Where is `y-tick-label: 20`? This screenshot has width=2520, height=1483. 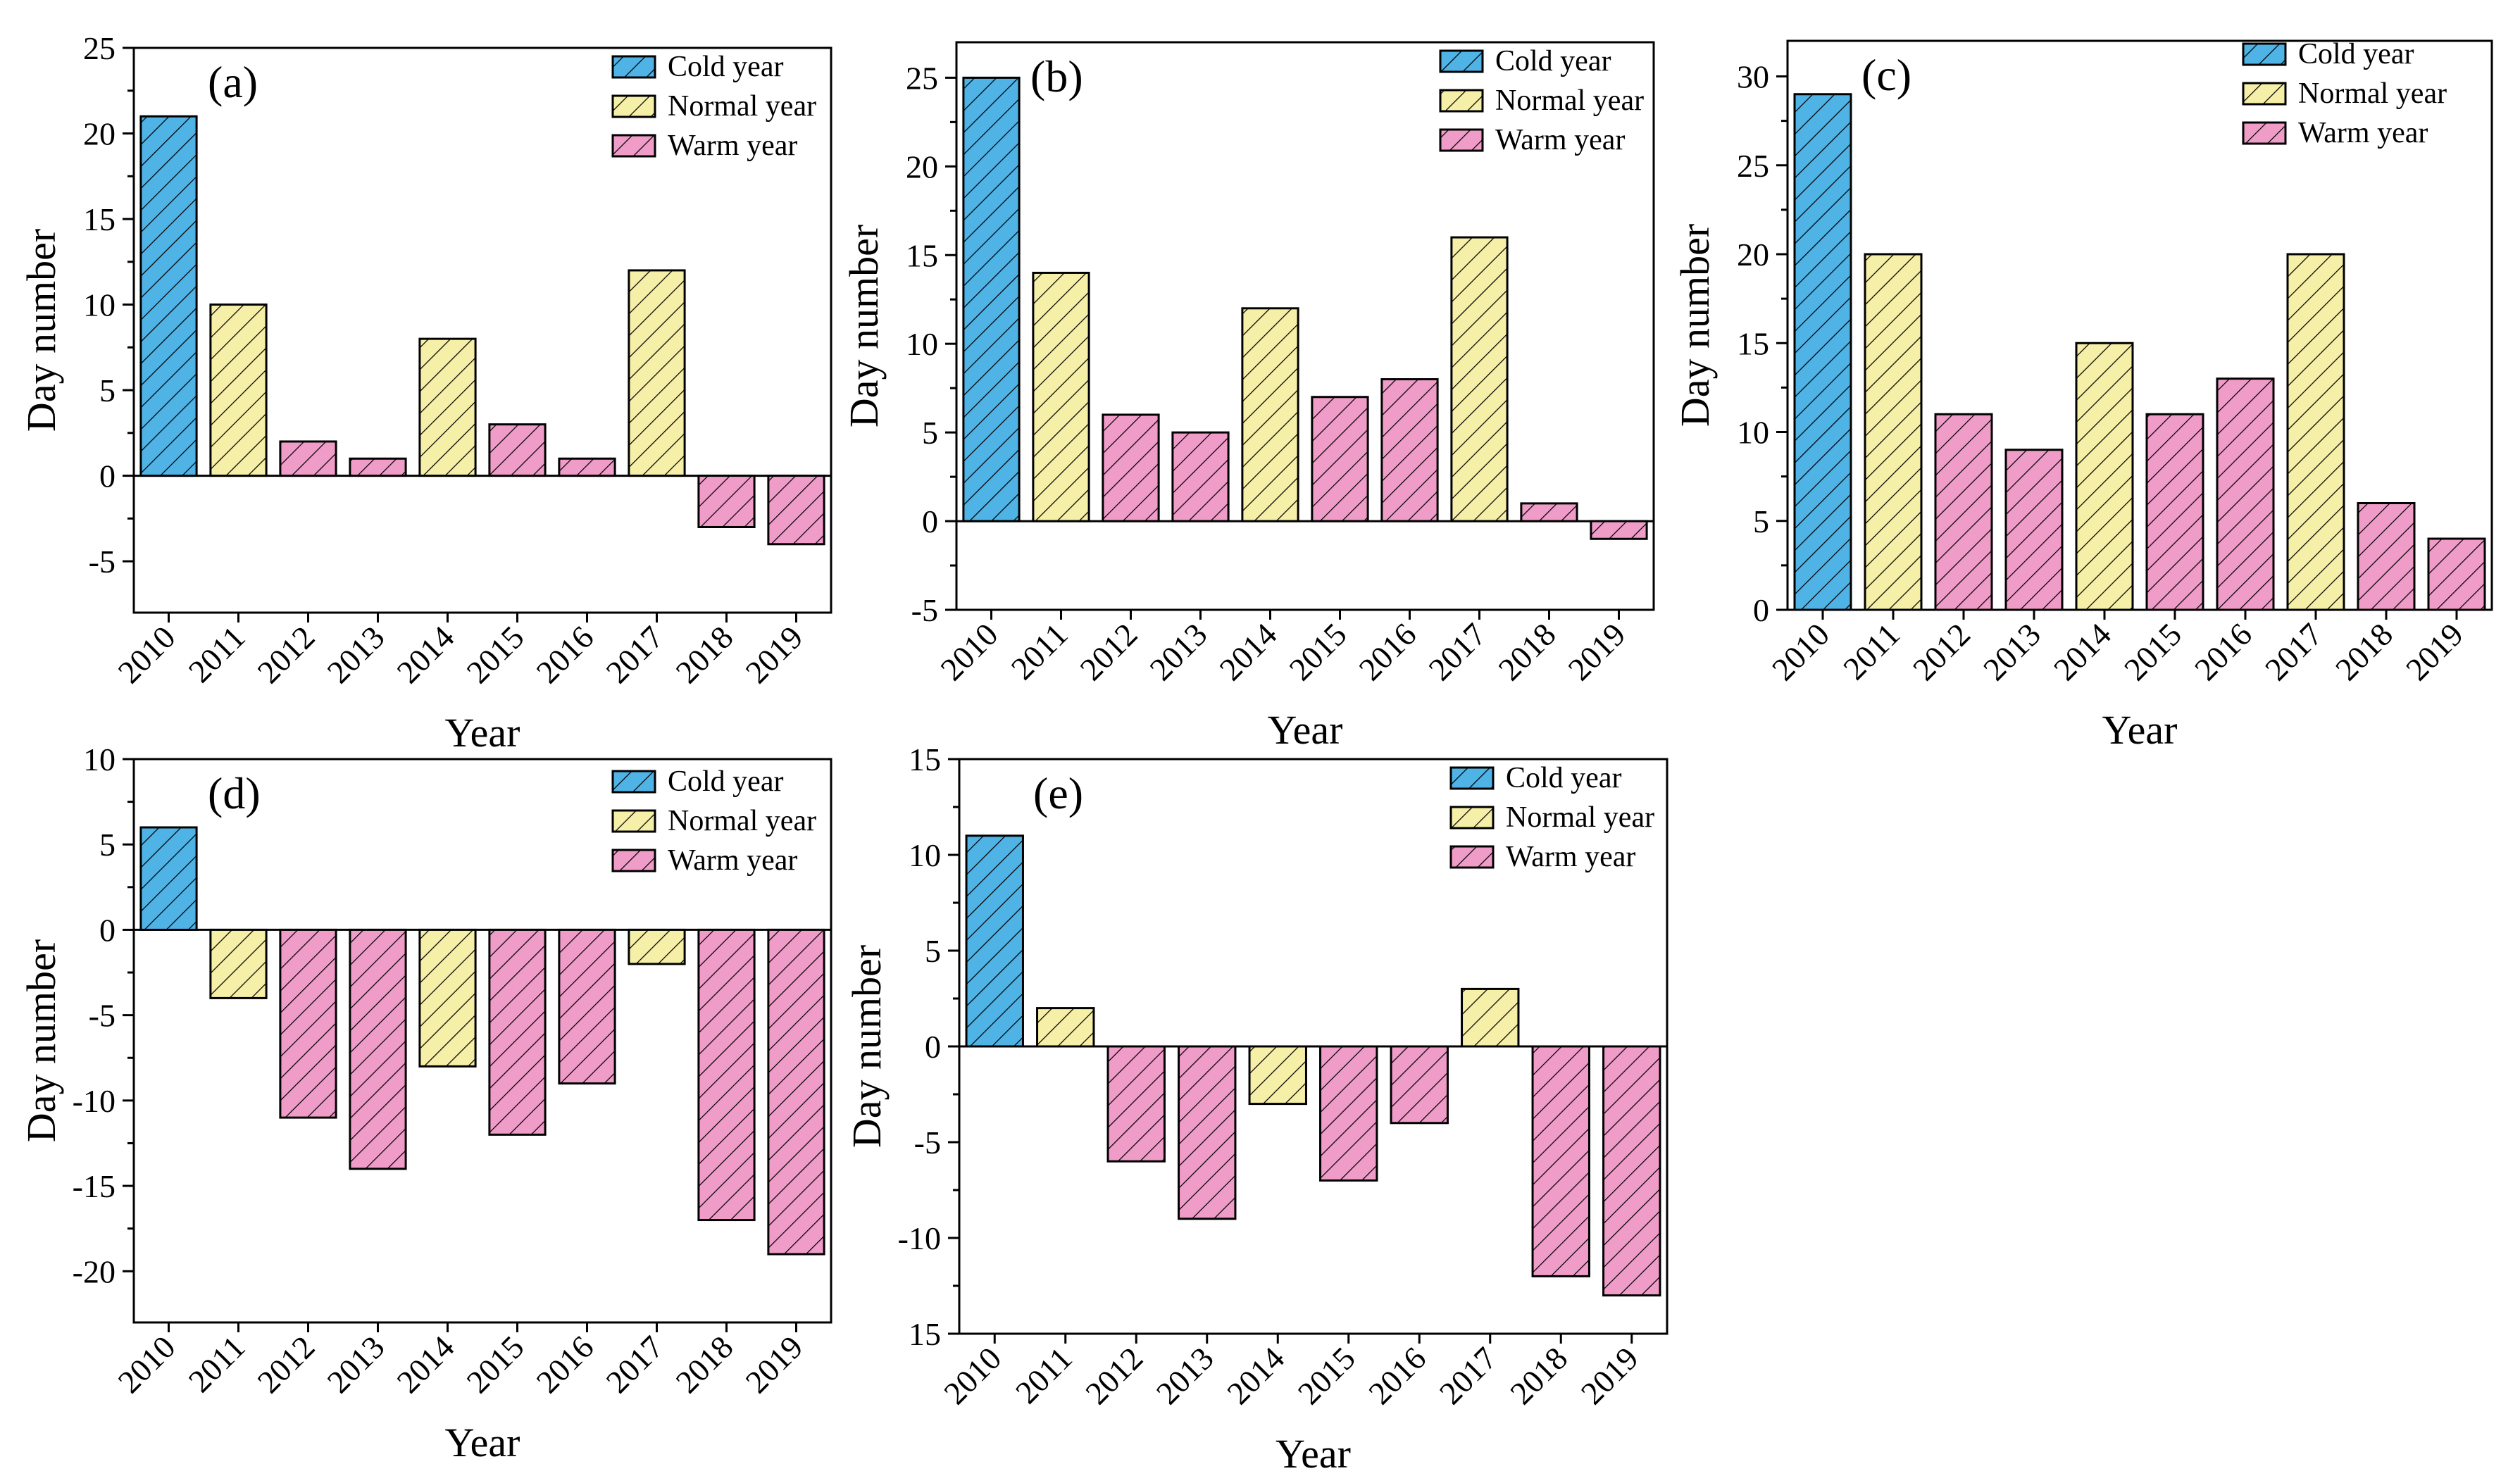 y-tick-label: 20 is located at coordinates (100, 134).